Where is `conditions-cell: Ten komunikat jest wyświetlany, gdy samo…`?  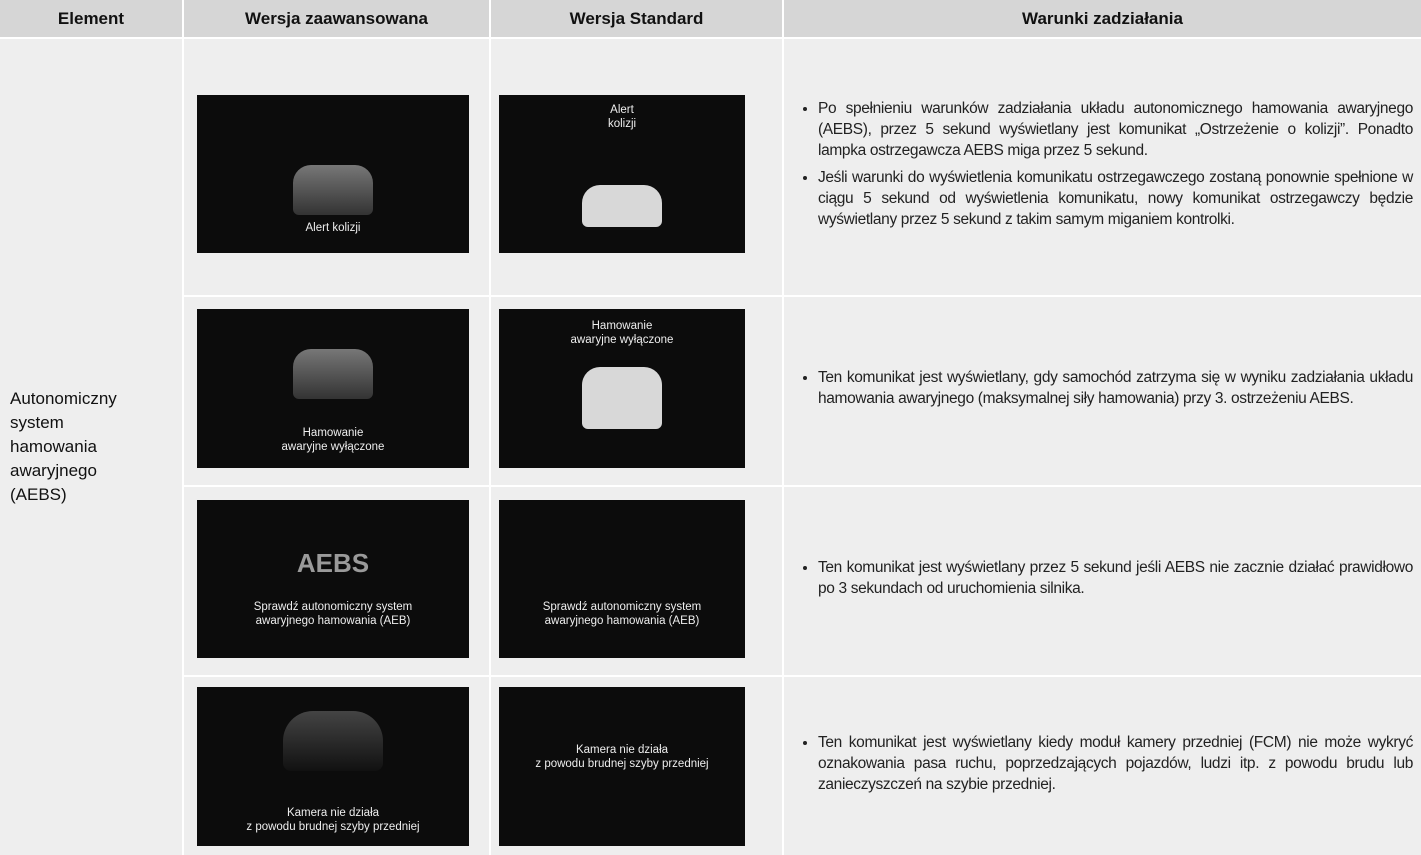
conditions-cell: Ten komunikat jest wyświetlany, gdy samo… is located at coordinates (1102, 391).